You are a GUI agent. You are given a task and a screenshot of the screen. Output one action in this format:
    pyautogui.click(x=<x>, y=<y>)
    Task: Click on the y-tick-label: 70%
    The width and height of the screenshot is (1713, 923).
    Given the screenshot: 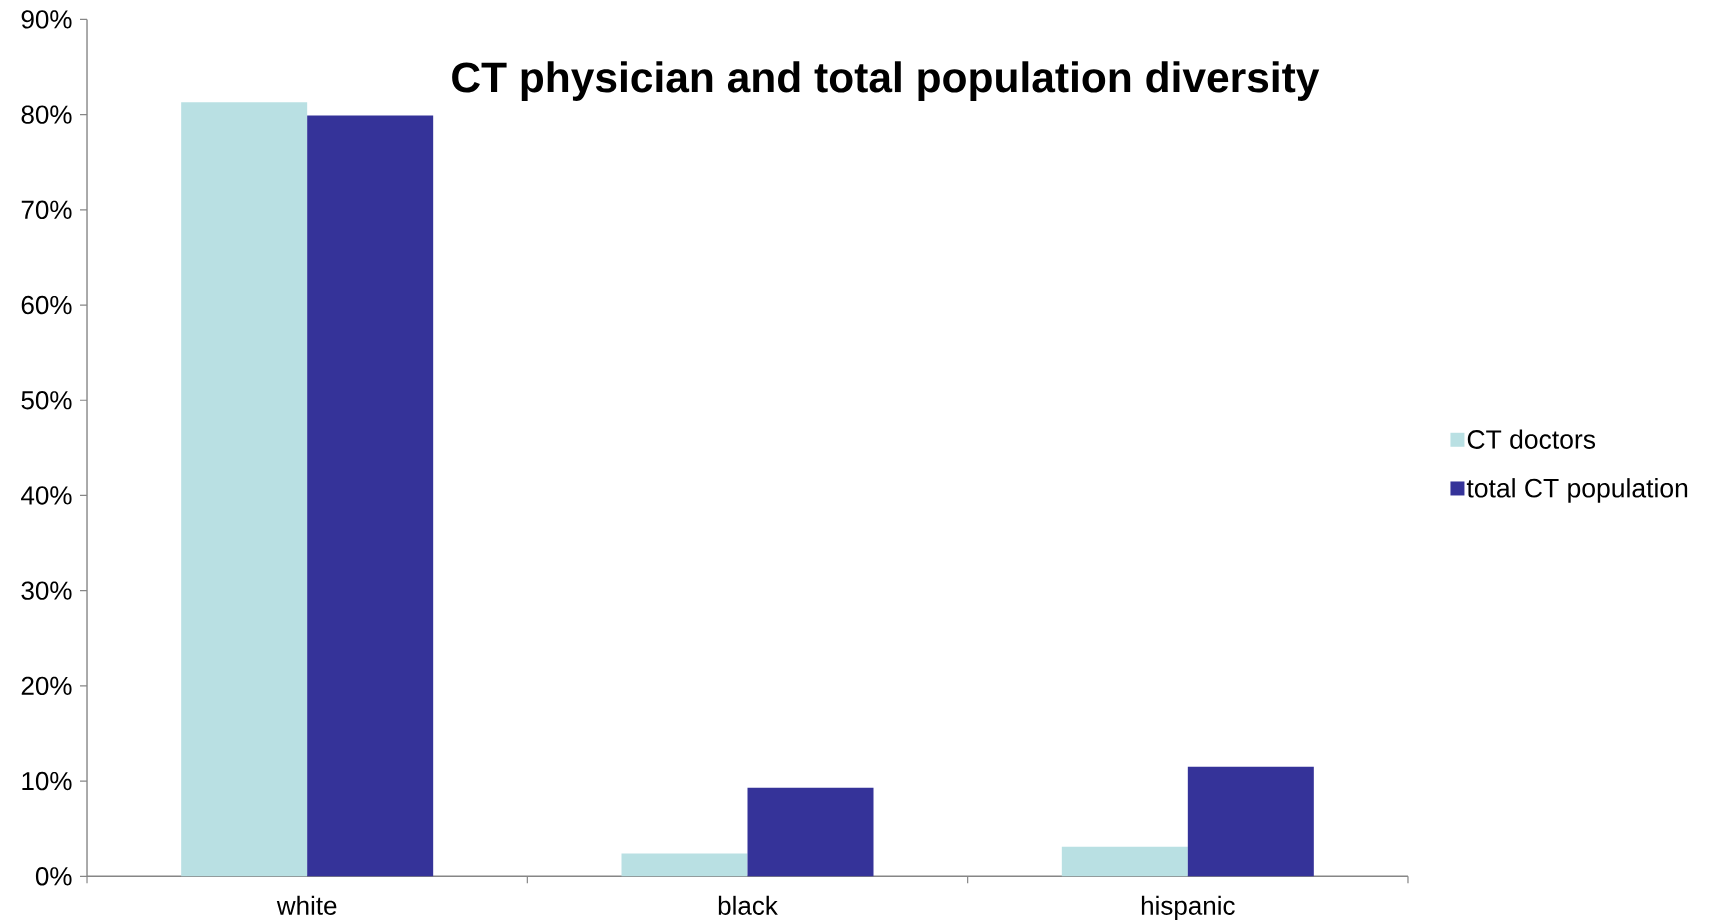 What is the action you would take?
    pyautogui.click(x=46, y=210)
    